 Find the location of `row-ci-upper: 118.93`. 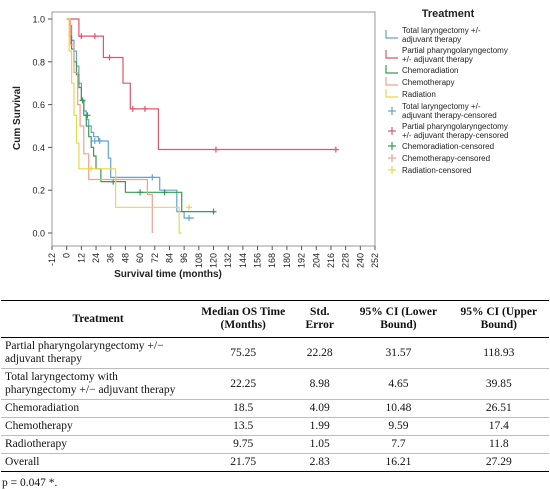

row-ci-upper: 118.93 is located at coordinates (498, 353).